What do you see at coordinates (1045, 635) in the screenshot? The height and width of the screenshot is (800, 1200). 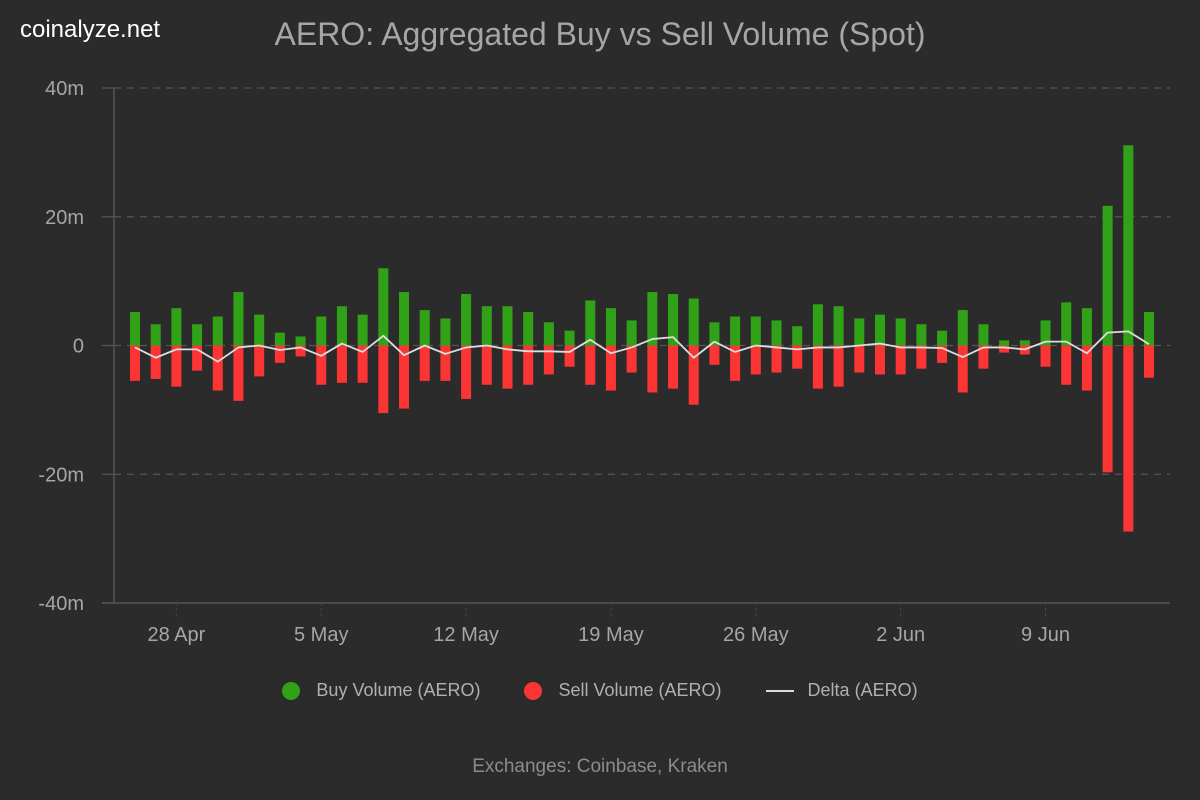 I see `x-tick-label: 9 Jun` at bounding box center [1045, 635].